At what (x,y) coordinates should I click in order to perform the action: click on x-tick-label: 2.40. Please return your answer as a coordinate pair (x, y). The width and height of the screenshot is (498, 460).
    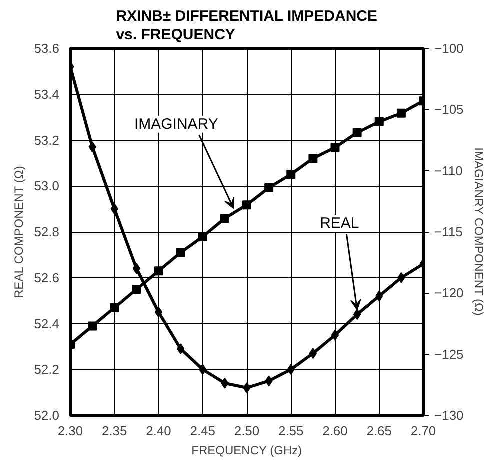
    Looking at the image, I should click on (159, 431).